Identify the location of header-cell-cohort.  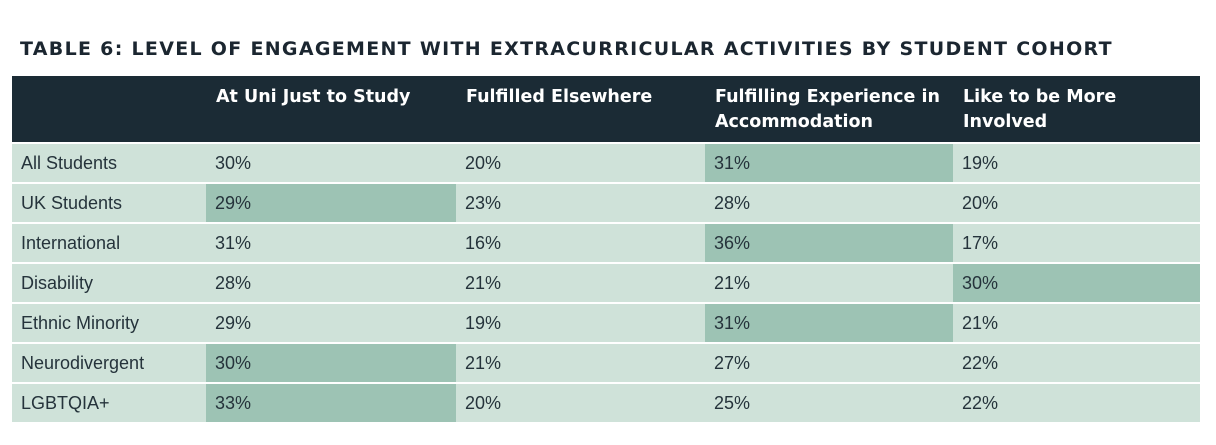
(109, 109).